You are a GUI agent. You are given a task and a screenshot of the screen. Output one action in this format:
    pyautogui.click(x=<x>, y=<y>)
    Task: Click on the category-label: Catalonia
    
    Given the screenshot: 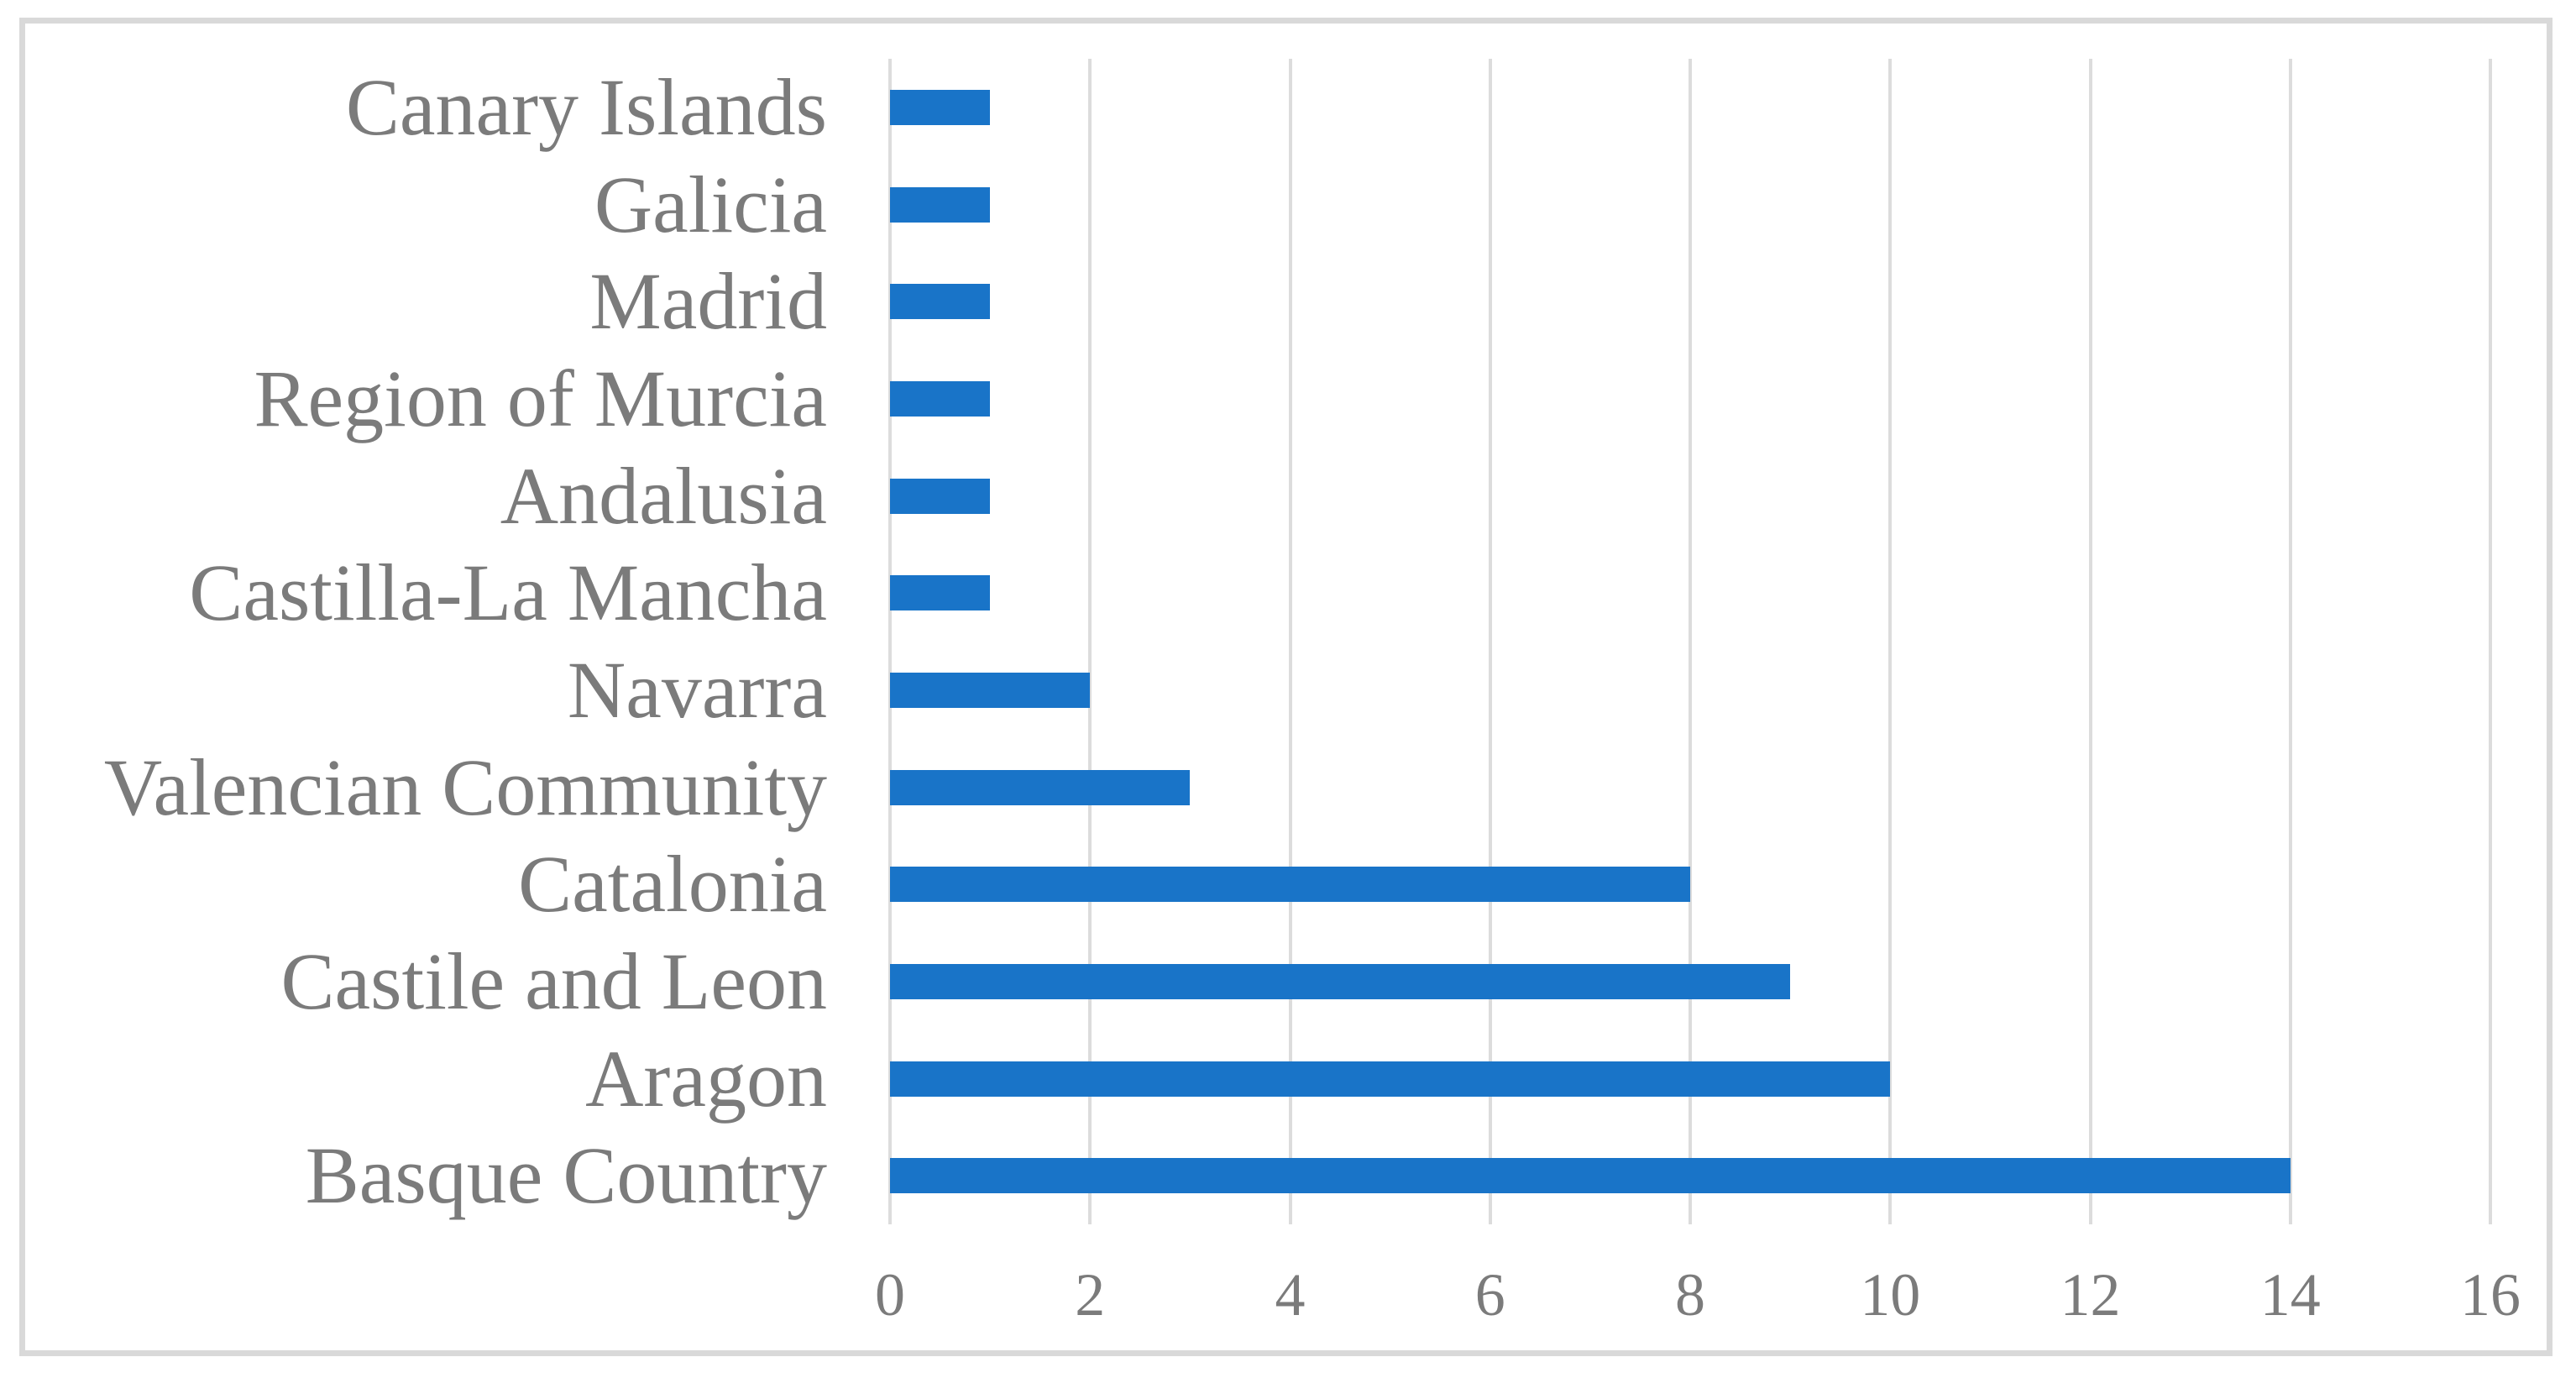 What is the action you would take?
    pyautogui.click(x=672, y=885)
    